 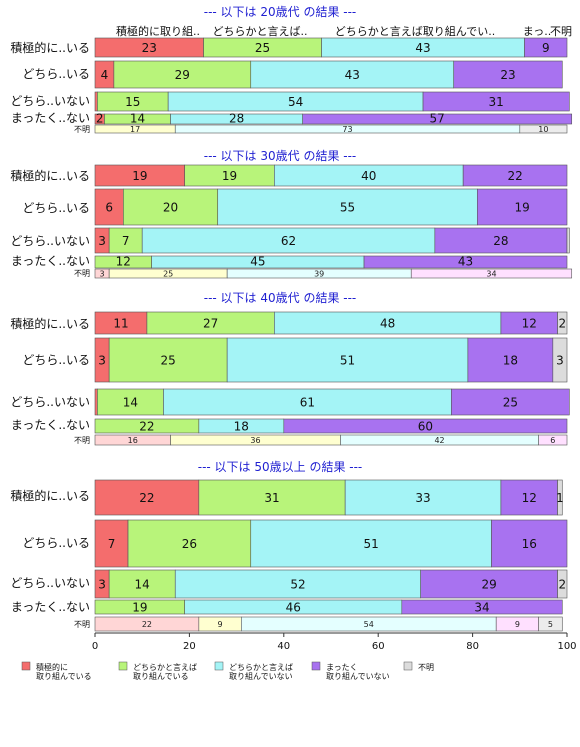 I want to click on data-label: 5, so click(x=550, y=624).